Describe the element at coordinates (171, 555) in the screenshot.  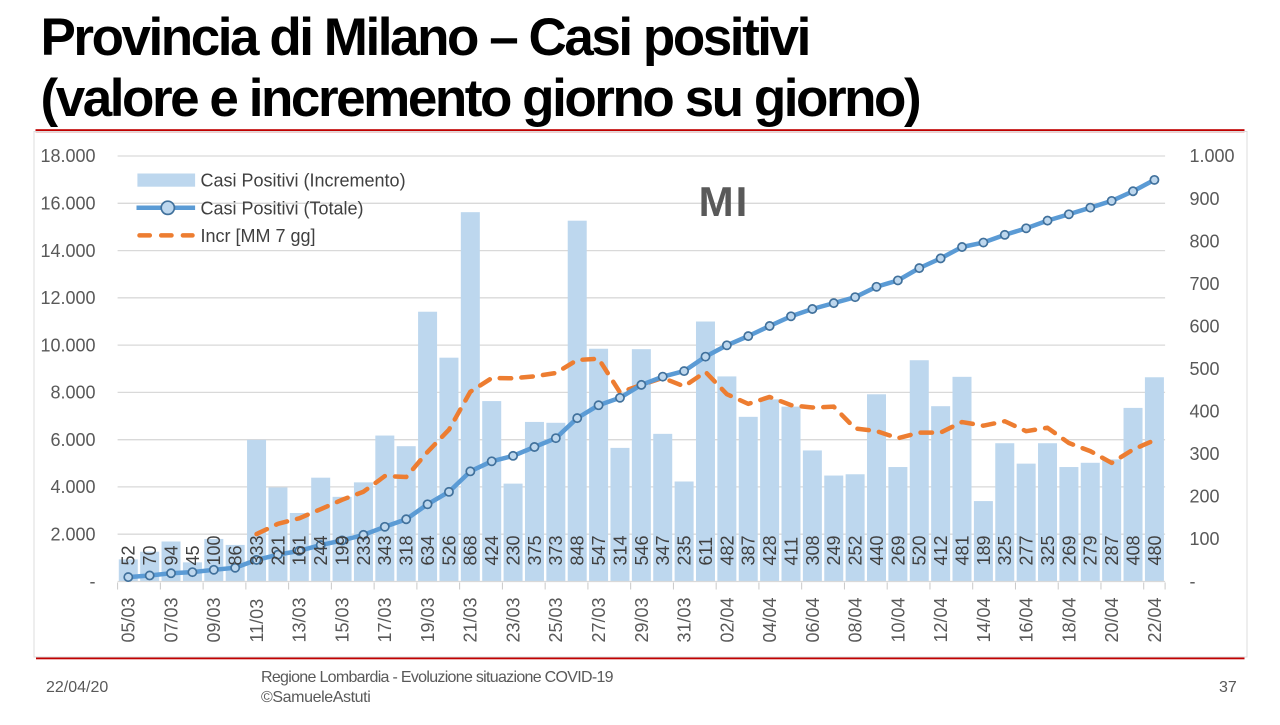
I see `svg-text: 94` at that location.